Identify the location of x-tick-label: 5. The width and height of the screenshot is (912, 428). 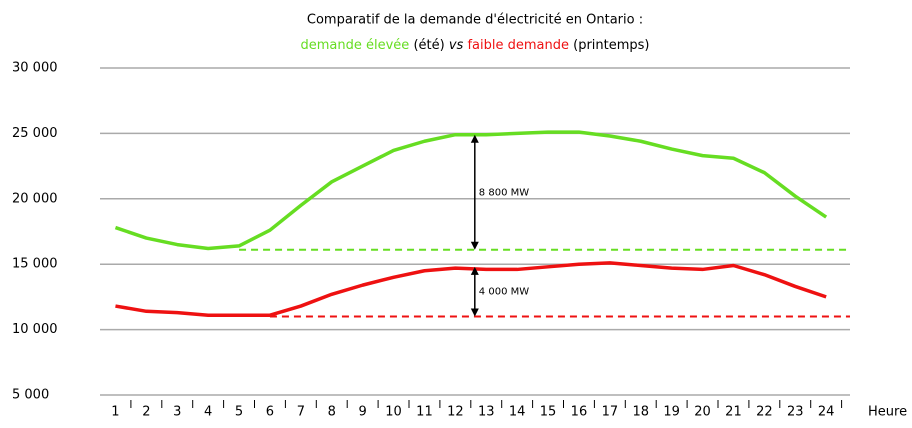
(239, 412).